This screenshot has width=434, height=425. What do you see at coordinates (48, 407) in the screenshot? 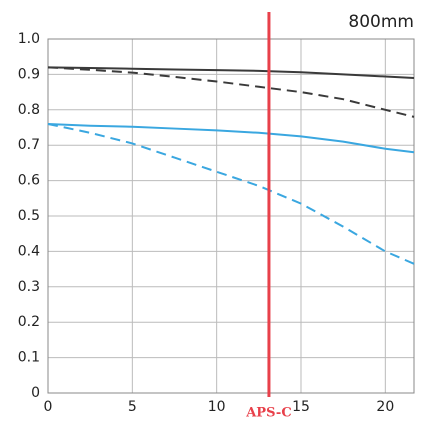
I see `x-tick-label: 0` at bounding box center [48, 407].